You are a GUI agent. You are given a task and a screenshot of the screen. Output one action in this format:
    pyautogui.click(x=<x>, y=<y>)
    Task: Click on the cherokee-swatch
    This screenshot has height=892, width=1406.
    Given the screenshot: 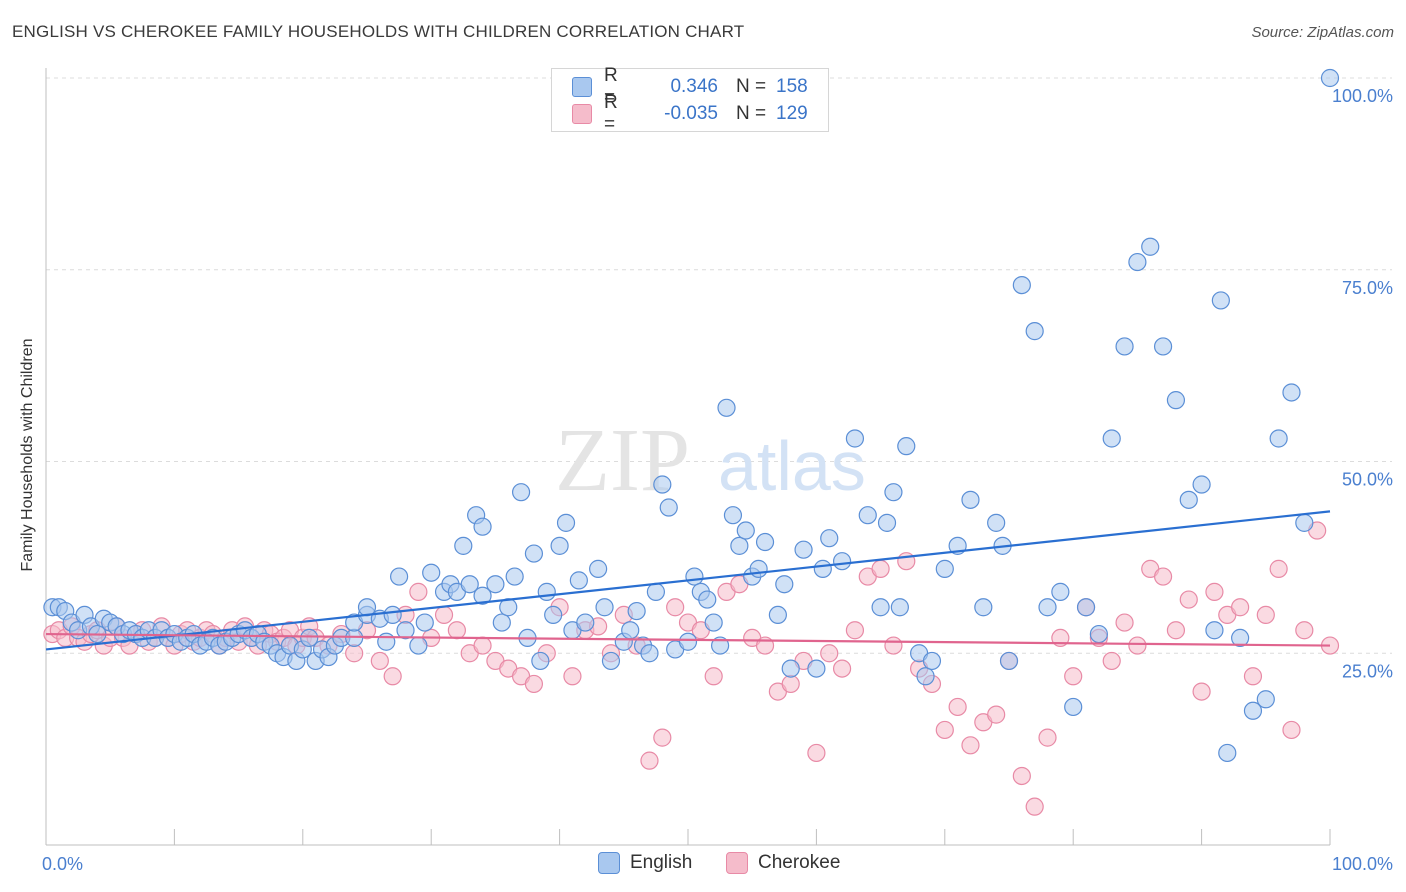 What is the action you would take?
    pyautogui.click(x=582, y=114)
    